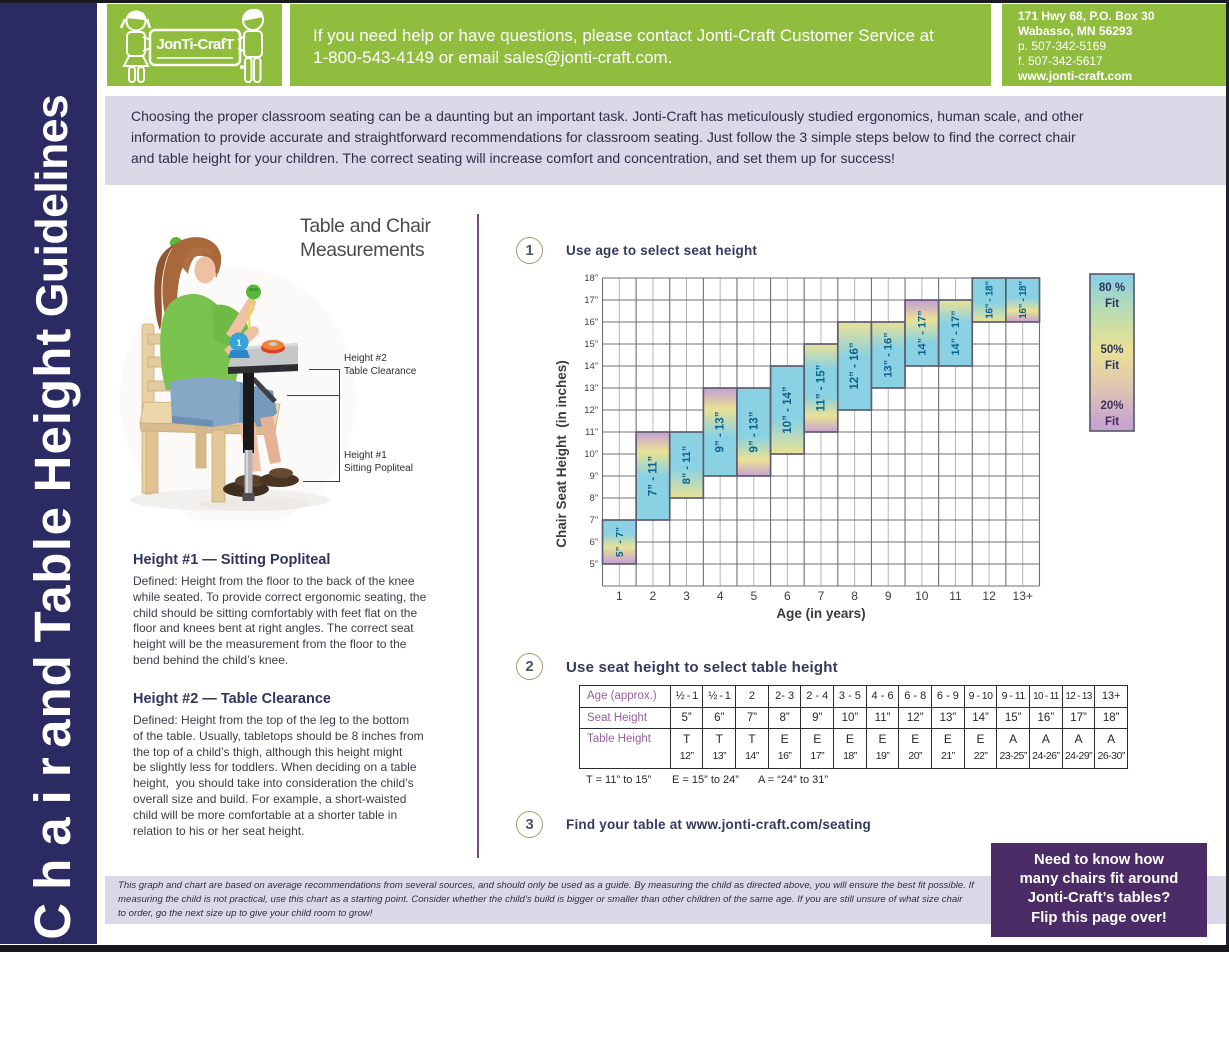 The width and height of the screenshot is (1229, 1052). What do you see at coordinates (653, 596) in the screenshot?
I see `svg-text: 2` at bounding box center [653, 596].